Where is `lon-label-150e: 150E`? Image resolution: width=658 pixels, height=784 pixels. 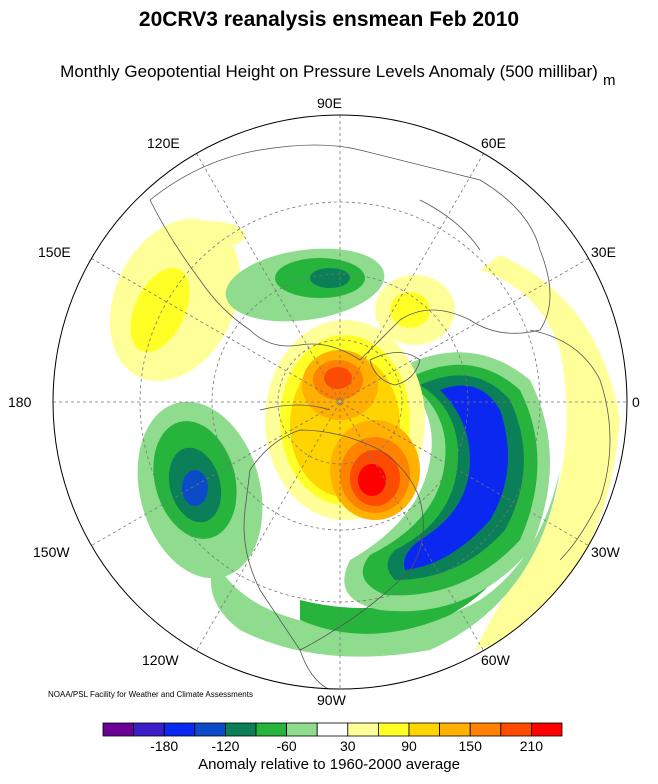 lon-label-150e: 150E is located at coordinates (54, 252).